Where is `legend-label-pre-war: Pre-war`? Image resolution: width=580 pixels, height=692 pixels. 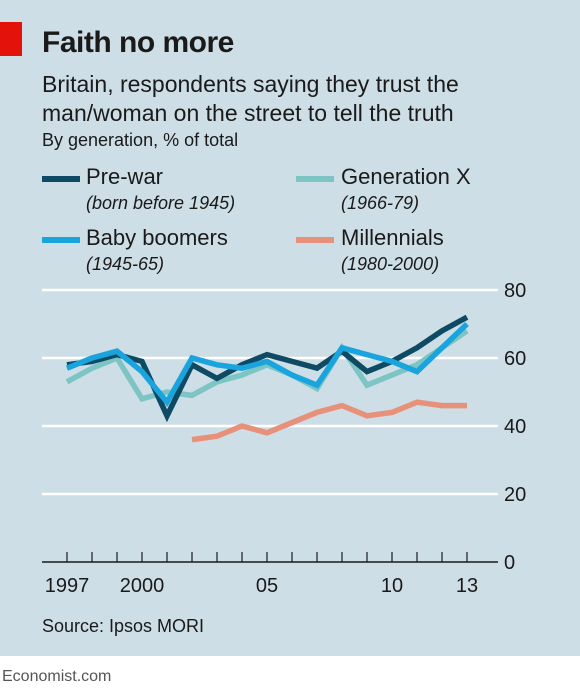
legend-label-pre-war: Pre-war is located at coordinates (125, 176).